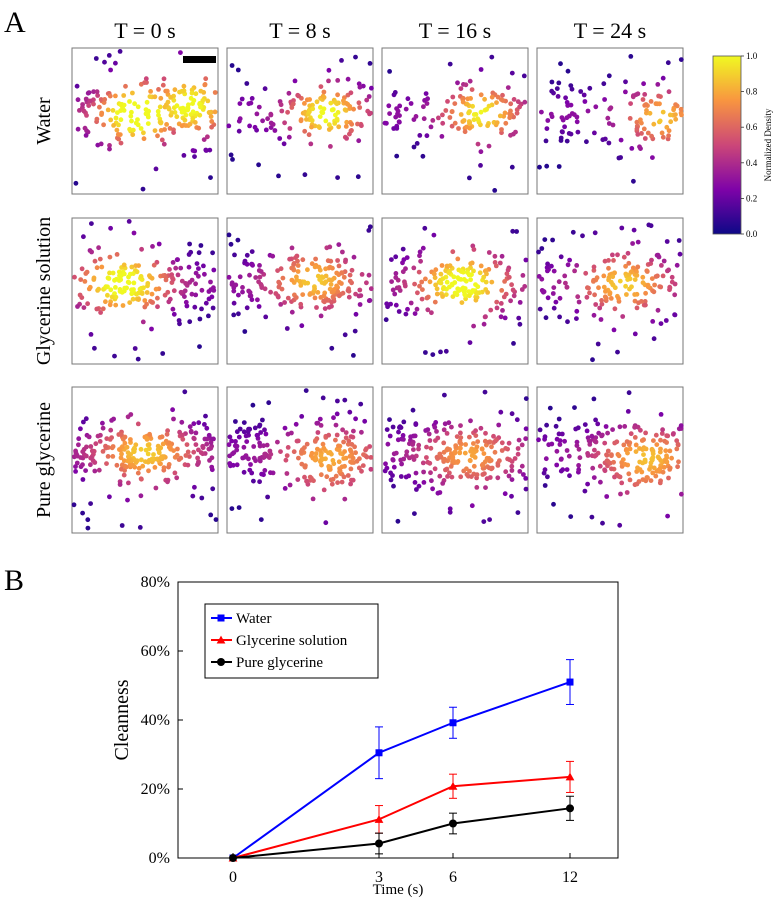 The width and height of the screenshot is (773, 902). Describe the element at coordinates (453, 785) in the screenshot. I see `data-point-triangle` at that location.